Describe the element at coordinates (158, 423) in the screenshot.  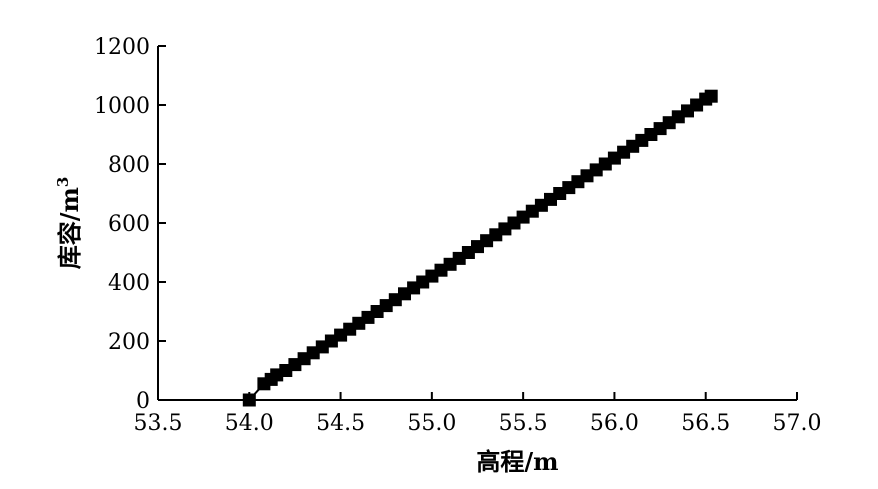
I see `x-tick-label: 53.5` at that location.